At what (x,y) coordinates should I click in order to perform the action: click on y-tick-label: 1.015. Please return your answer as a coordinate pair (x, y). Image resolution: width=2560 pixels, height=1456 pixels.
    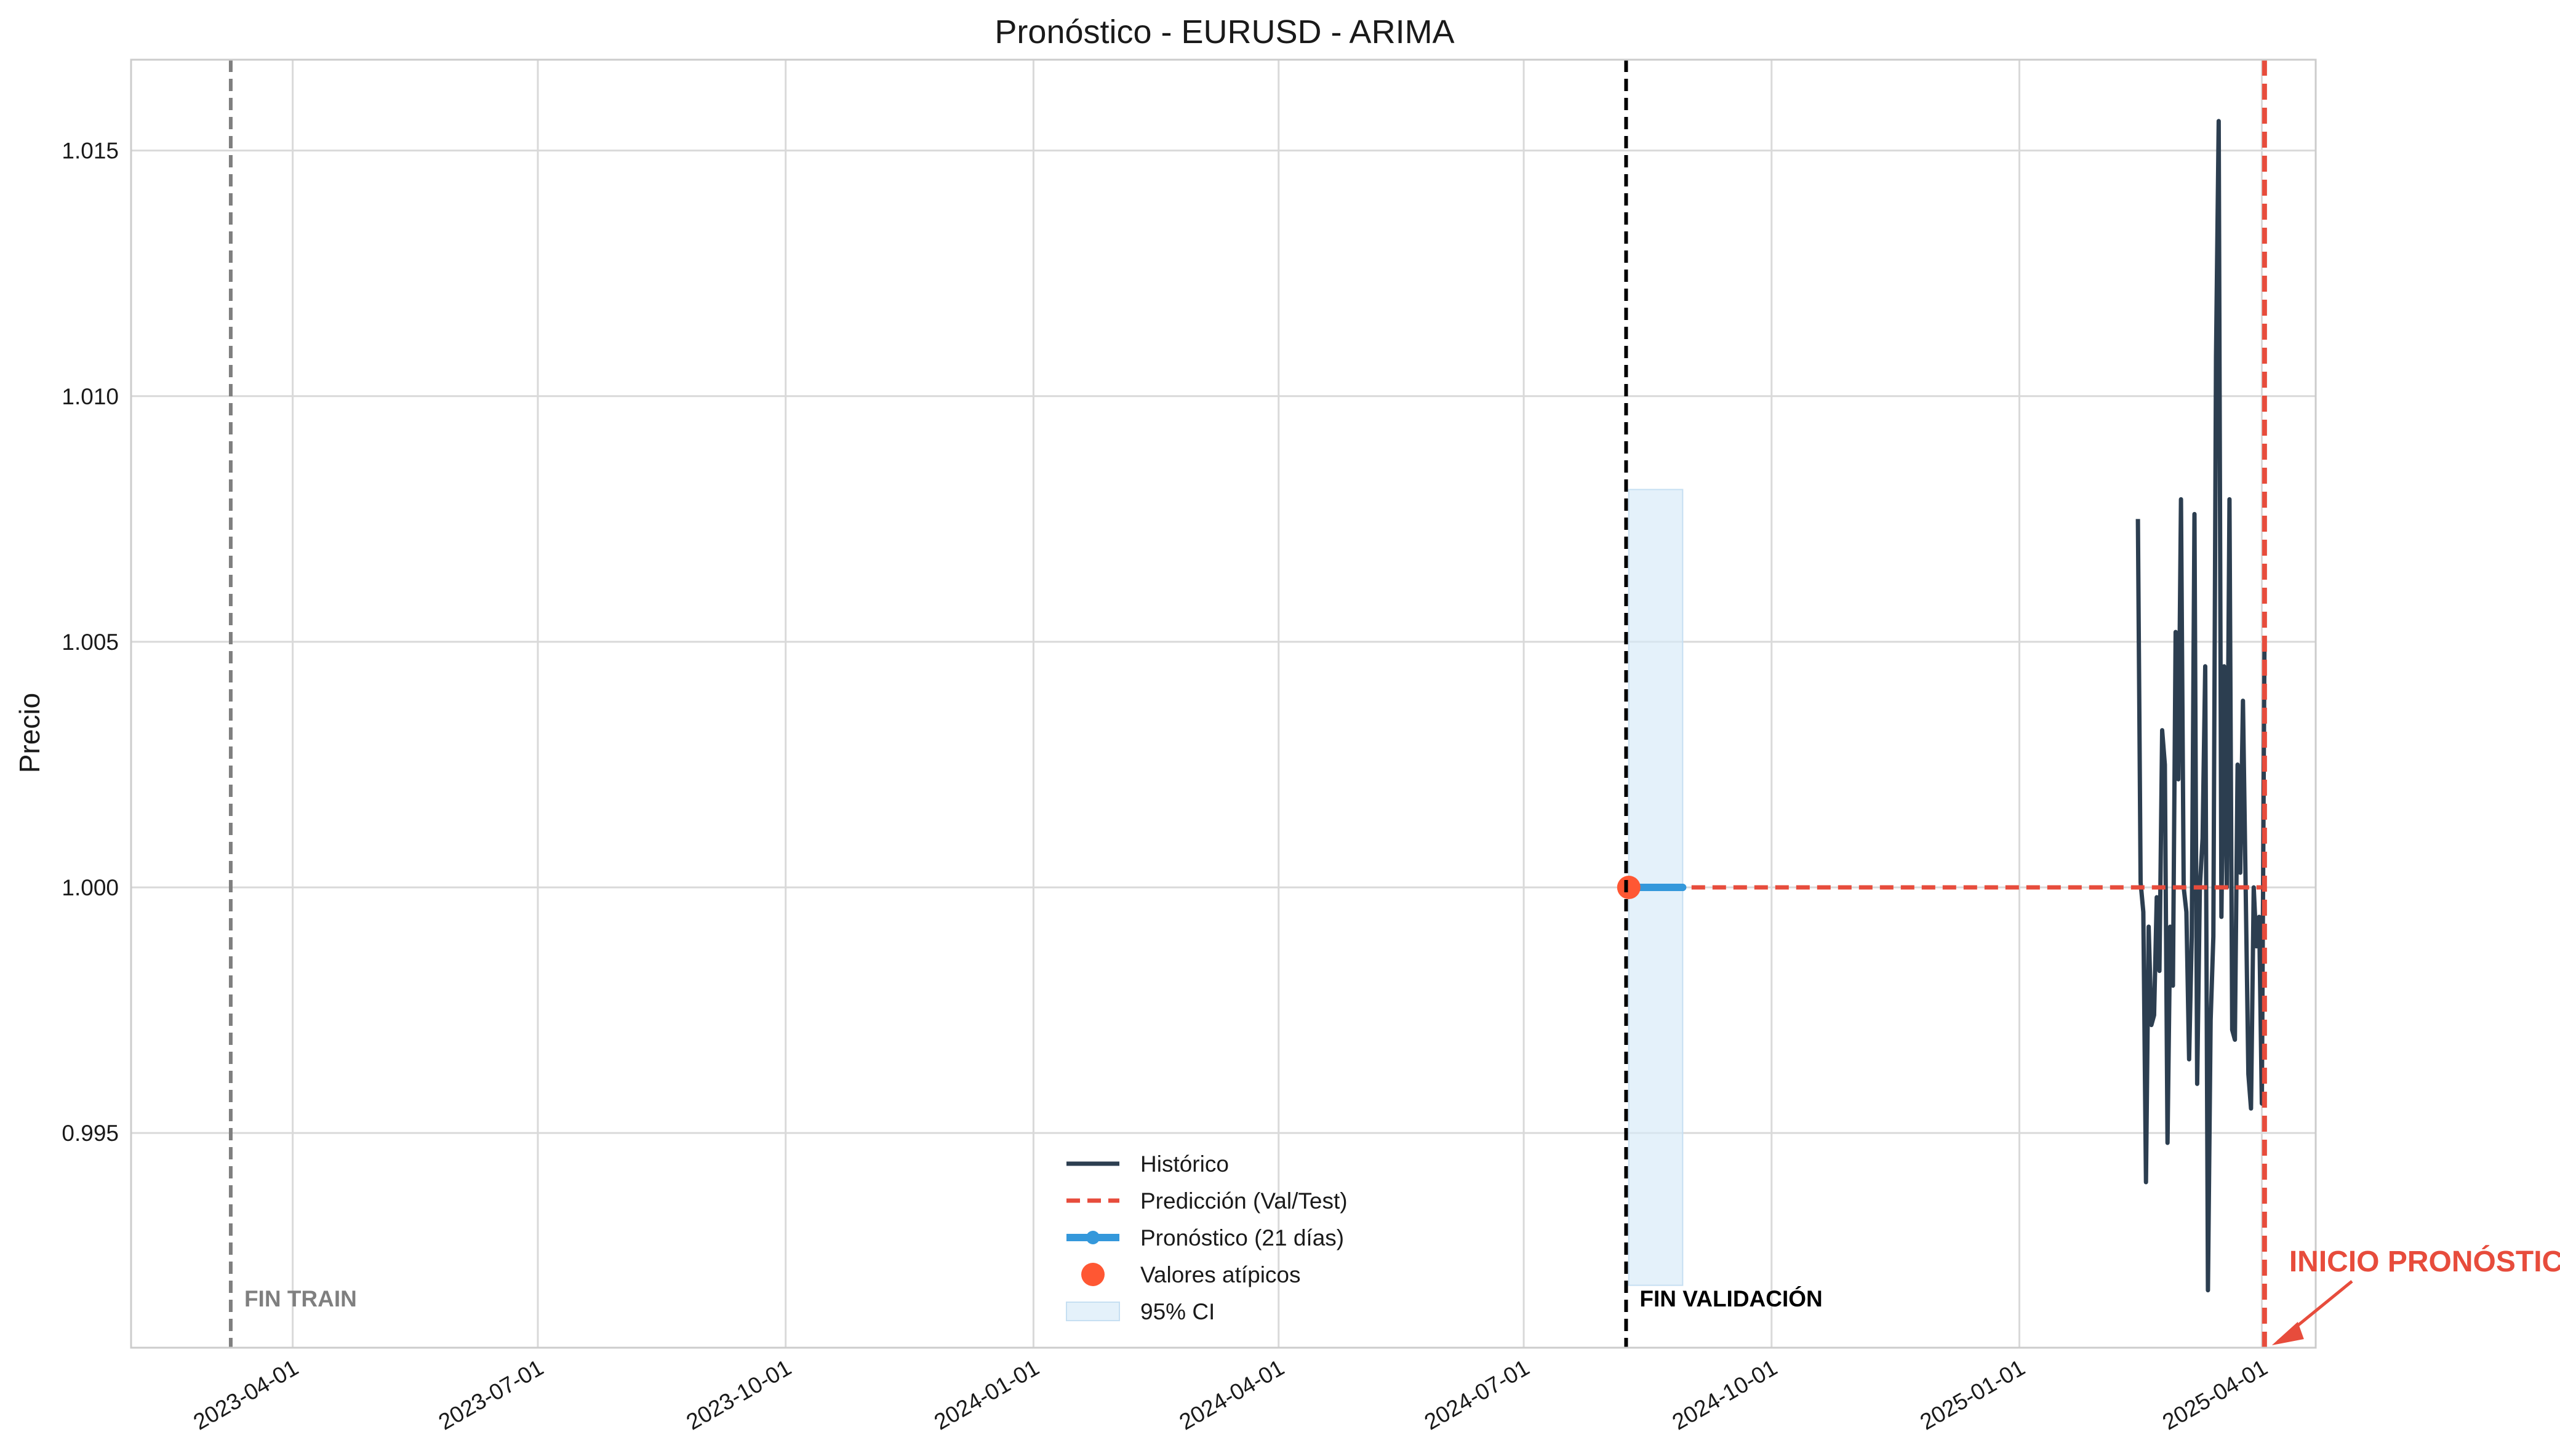
    Looking at the image, I should click on (90, 151).